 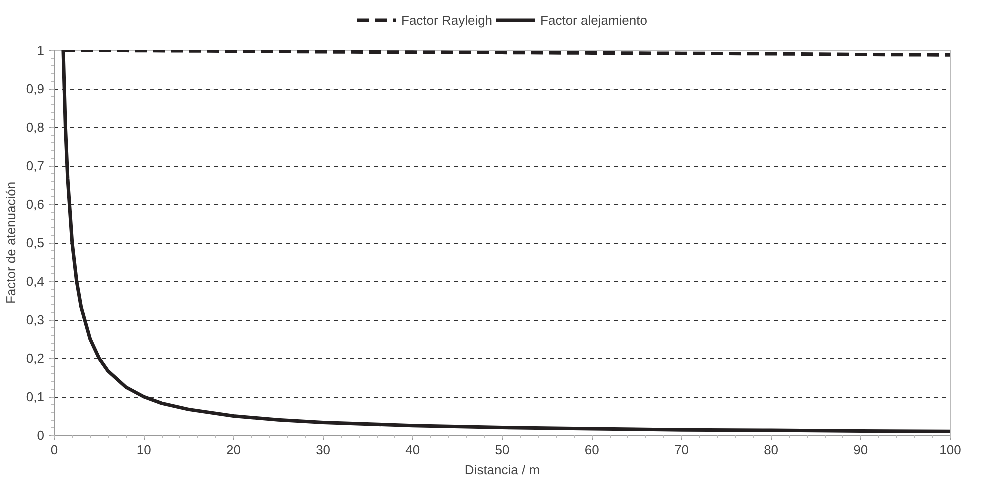 I want to click on y-tick-label: 0,6, so click(x=35, y=204).